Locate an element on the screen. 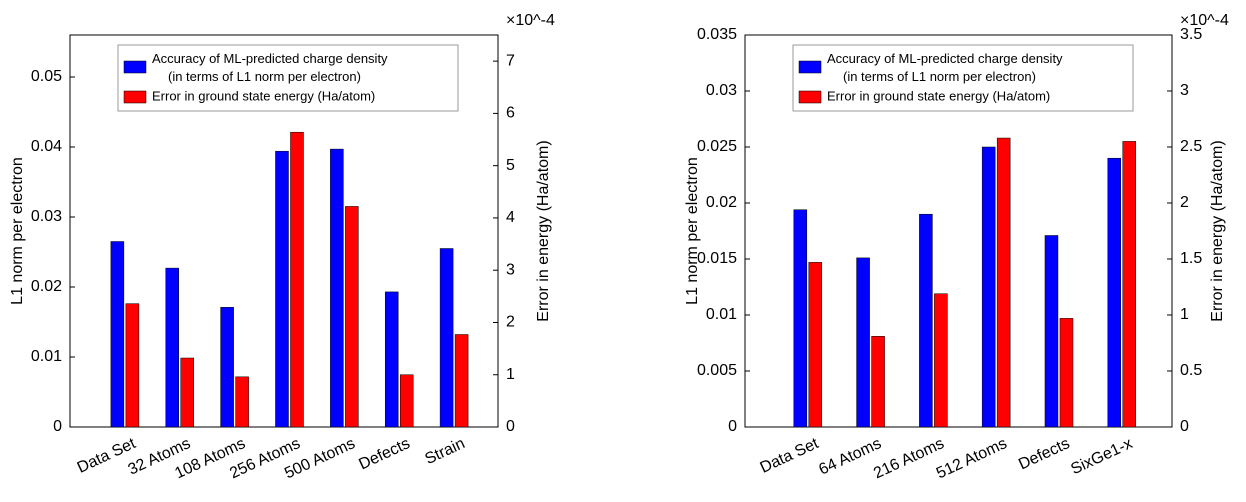 This screenshot has width=1246, height=502. y-tick-label: 0.025 is located at coordinates (717, 146).